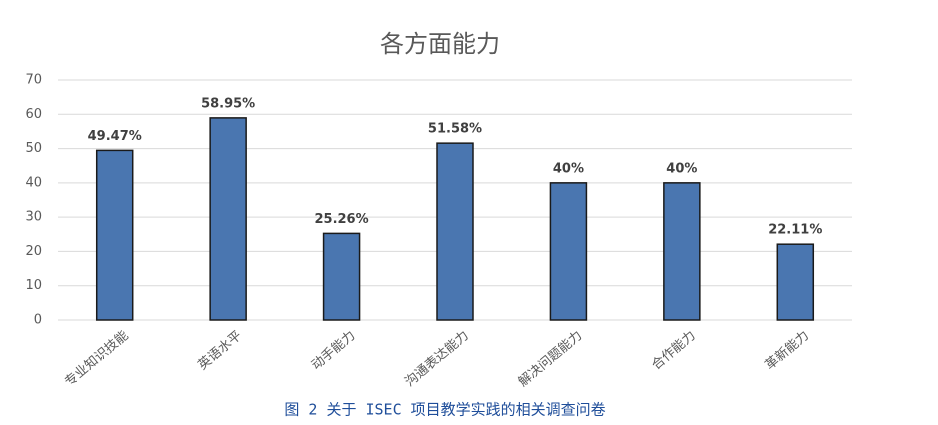 The image size is (938, 425). I want to click on x-tick-label: 专业知识技能, so click(96, 358).